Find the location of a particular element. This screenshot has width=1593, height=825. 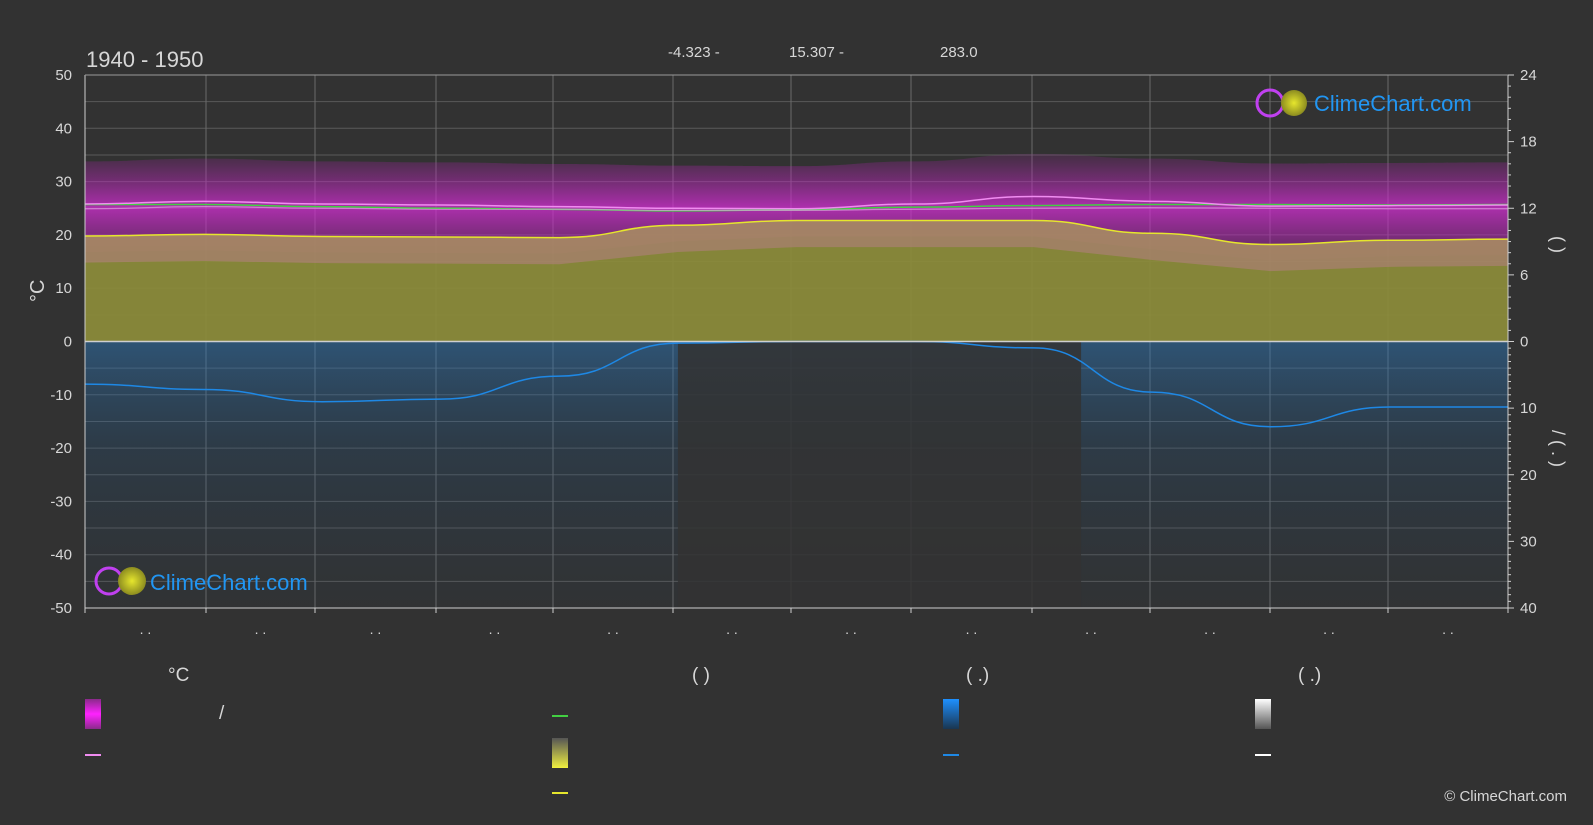

legend-snow-swatch is located at coordinates (1263, 714).